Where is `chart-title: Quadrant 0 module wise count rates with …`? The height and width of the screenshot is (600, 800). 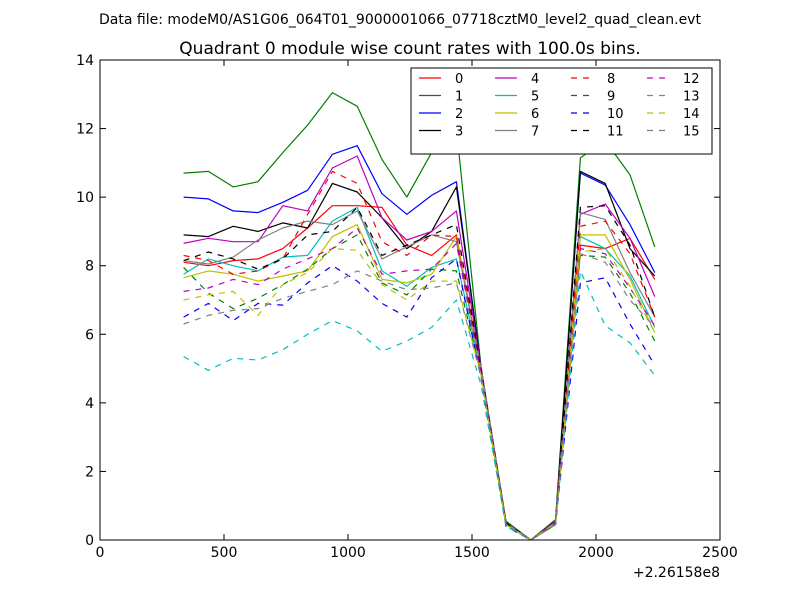 chart-title: Quadrant 0 module wise count rates with … is located at coordinates (409, 49).